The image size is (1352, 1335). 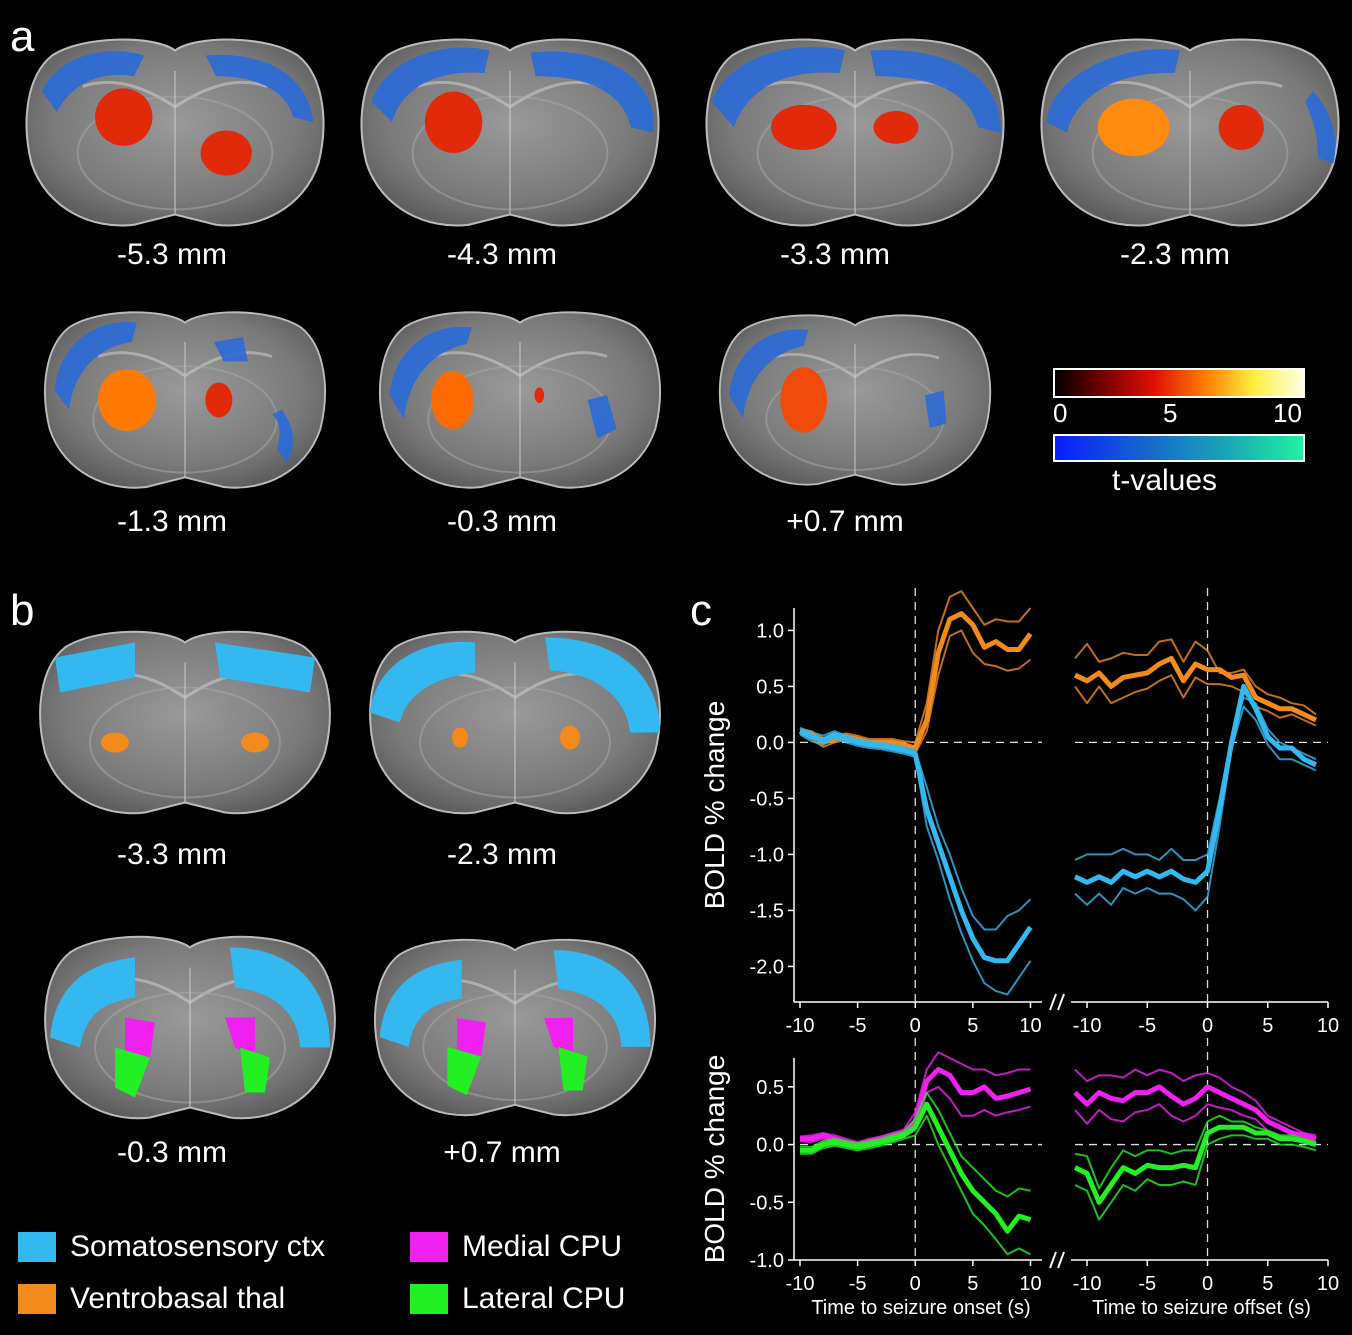 What do you see at coordinates (1201, 1308) in the screenshot?
I see `x-axis-label-offset: Time to seizure offset (s)` at bounding box center [1201, 1308].